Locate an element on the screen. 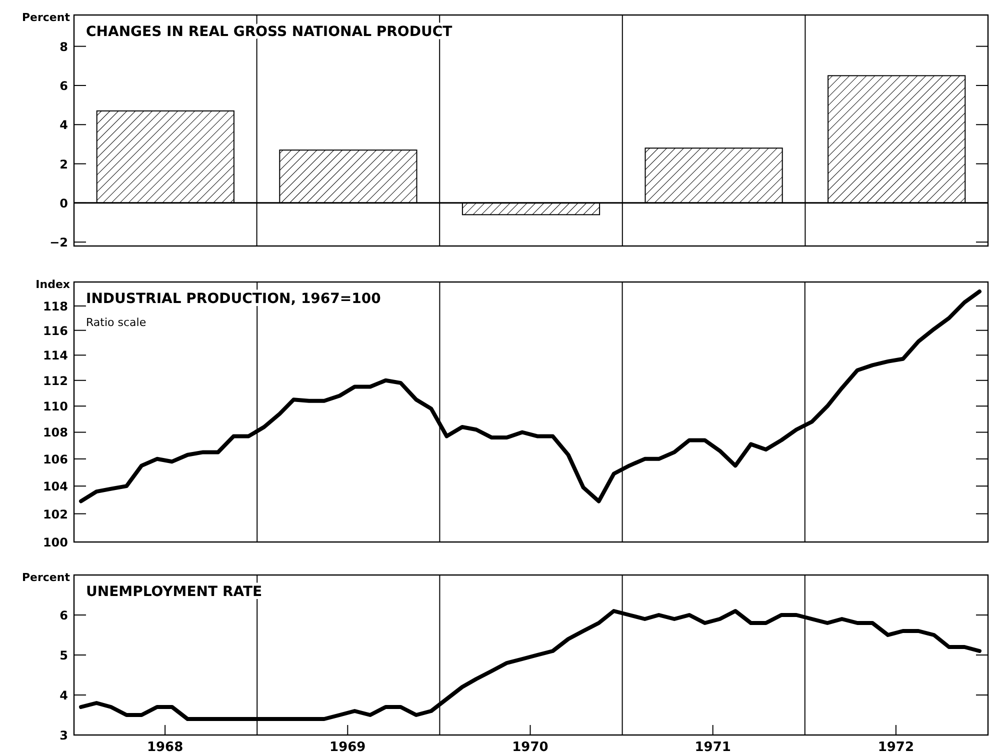  y-tick-label: 2 is located at coordinates (64, 164).